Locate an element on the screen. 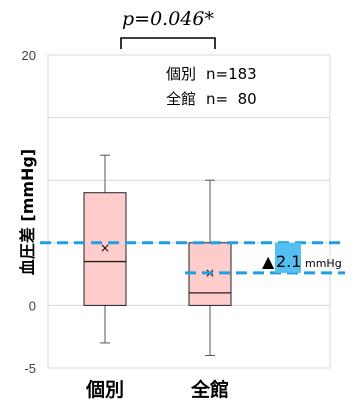 Image resolution: width=360 pixels, height=410 pixels. y-tick-labels: -5 0 20 is located at coordinates (29, 212).